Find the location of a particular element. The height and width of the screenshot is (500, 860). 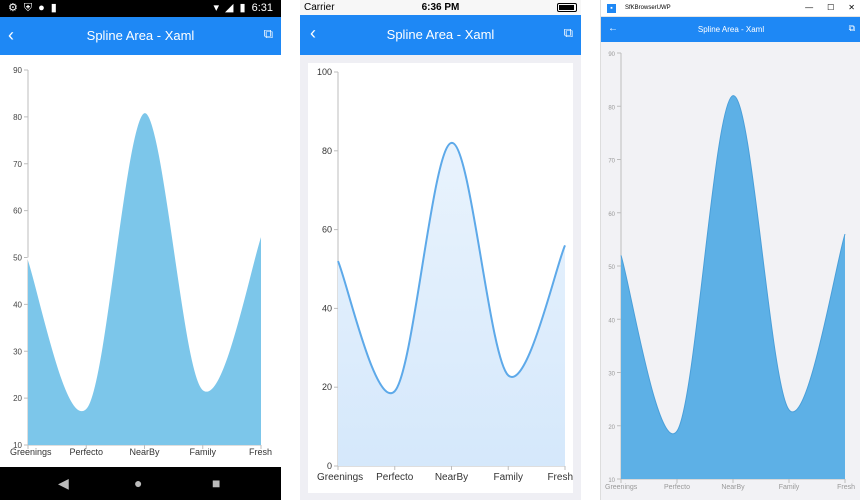

close-icon: ✕ is located at coordinates (851, 7).